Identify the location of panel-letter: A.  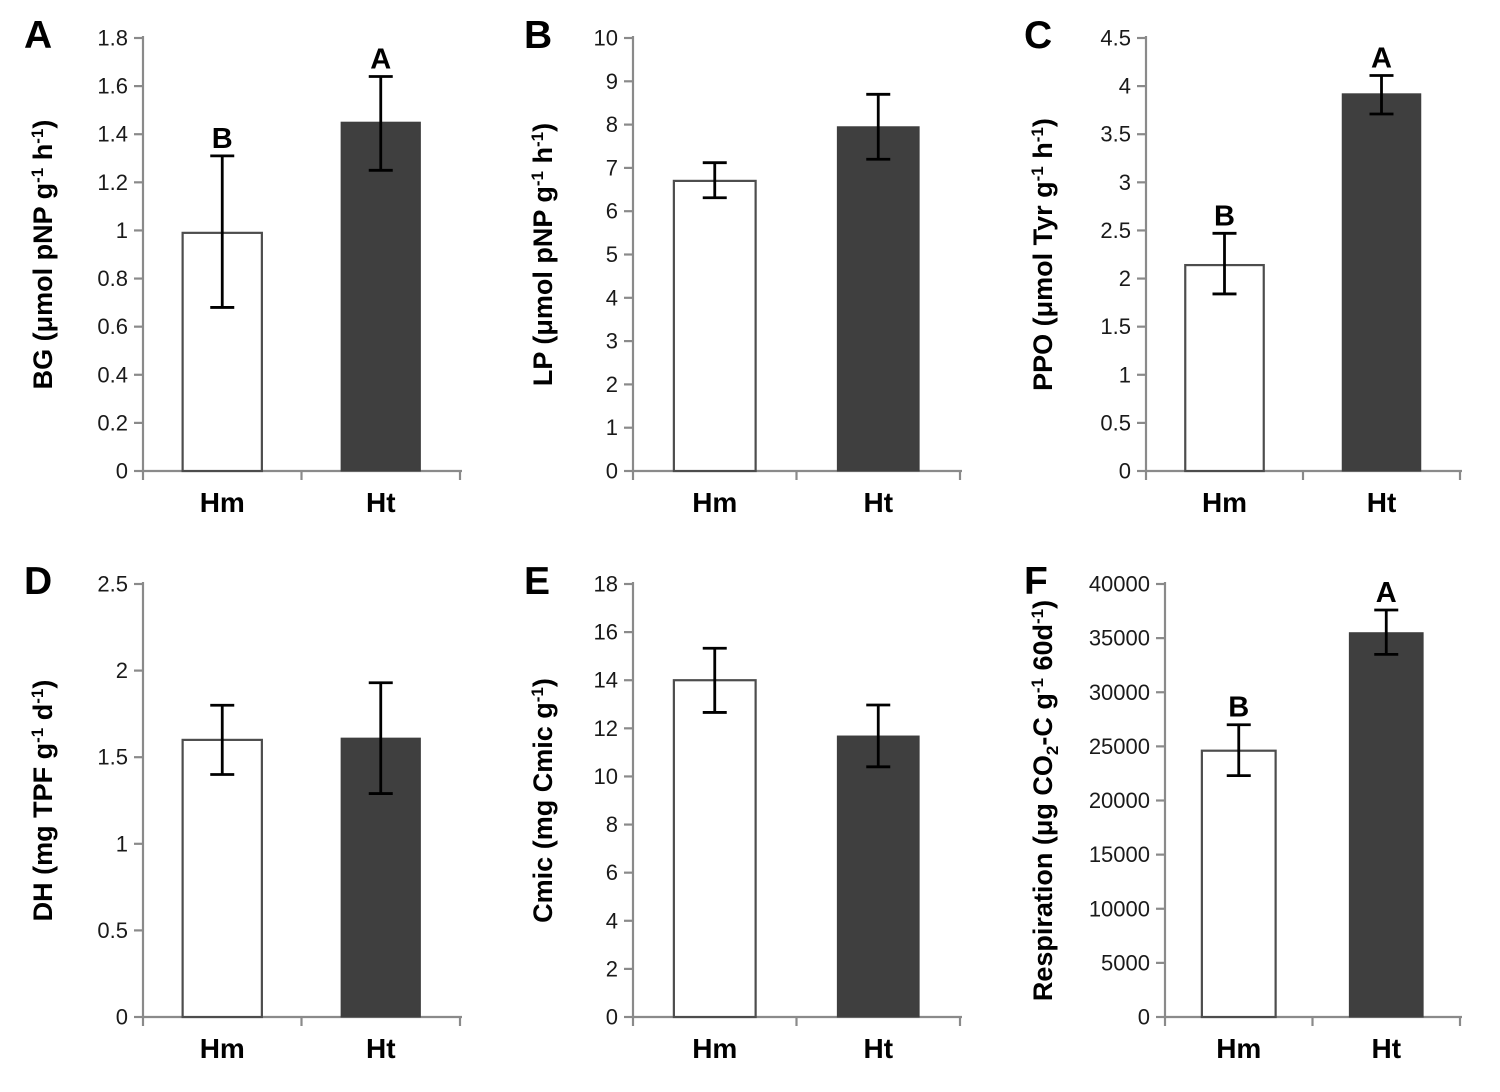
(38, 35).